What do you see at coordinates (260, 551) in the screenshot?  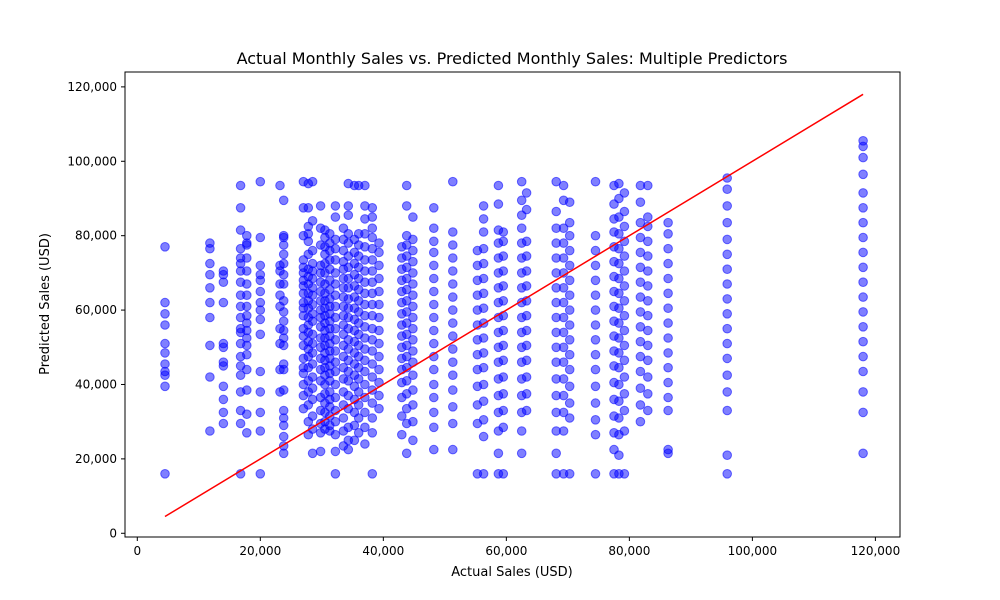 I see `x-tick-label: 20,000` at bounding box center [260, 551].